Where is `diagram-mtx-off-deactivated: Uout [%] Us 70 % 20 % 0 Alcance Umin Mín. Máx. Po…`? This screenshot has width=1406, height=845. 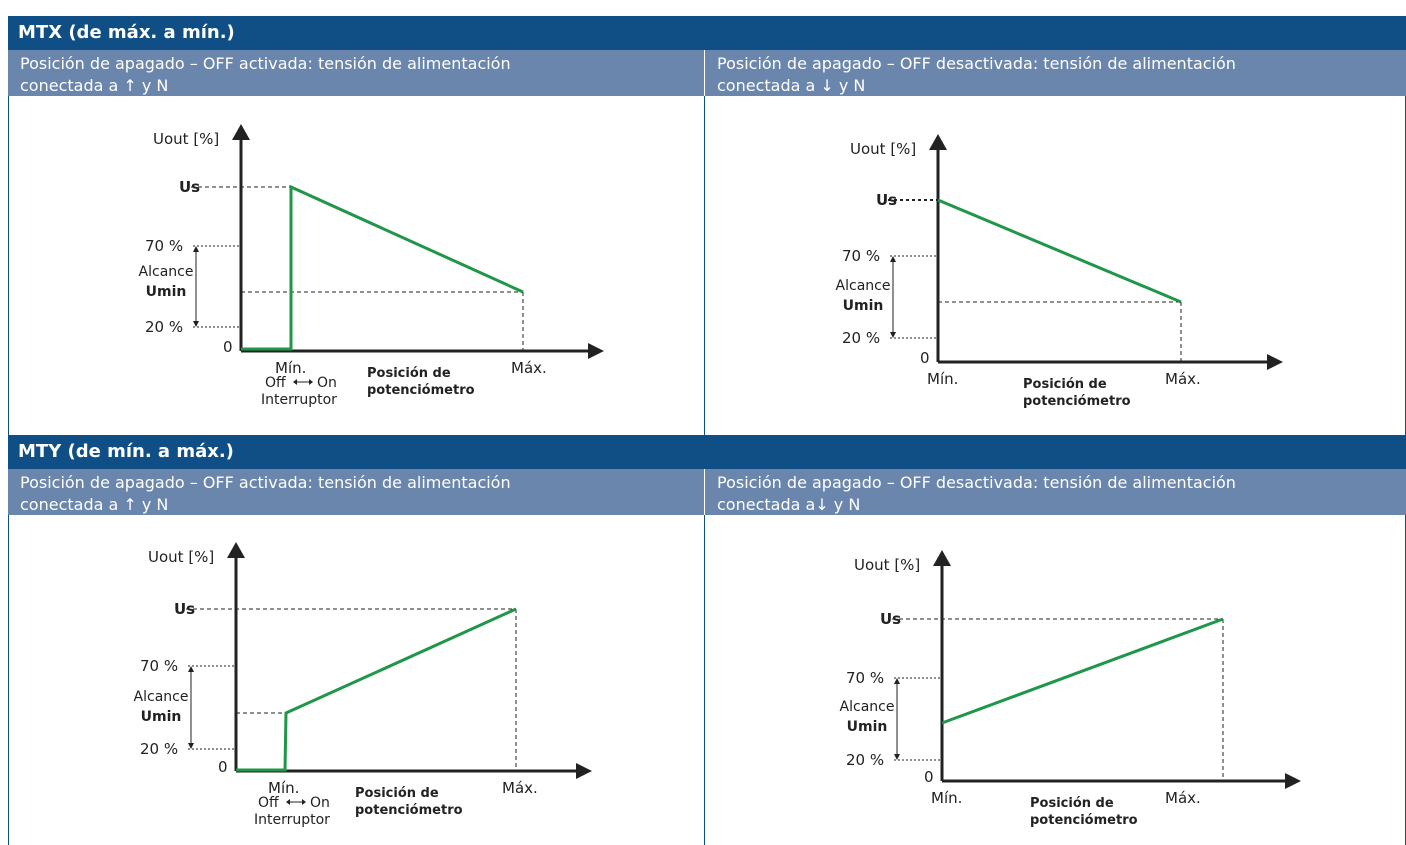 diagram-mtx-off-deactivated: Uout [%] Us 70 % 20 % 0 Alcance Umin Mín. Máx. Po… is located at coordinates (1059, 271).